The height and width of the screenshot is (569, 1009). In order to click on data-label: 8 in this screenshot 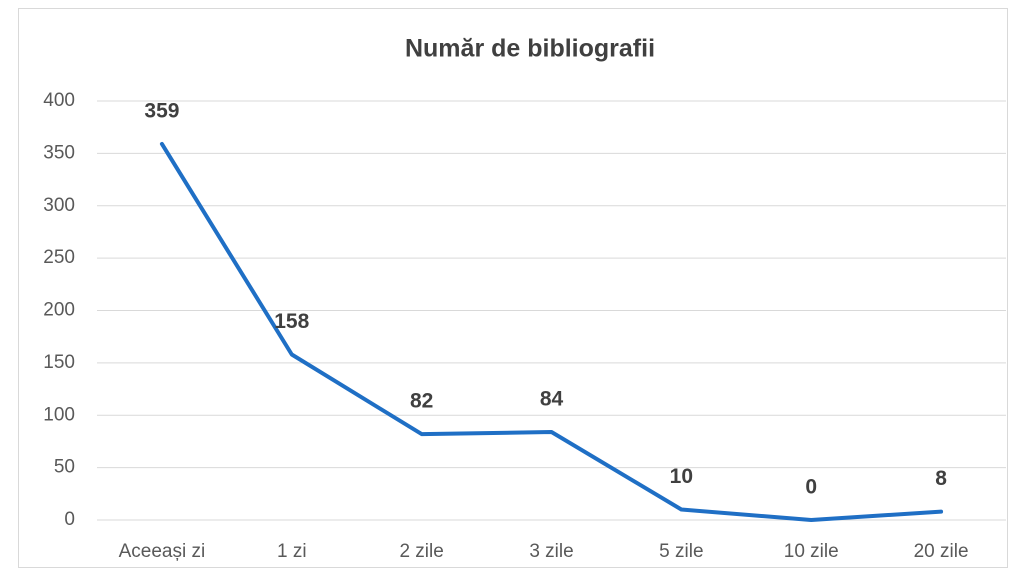, I will do `click(941, 478)`.